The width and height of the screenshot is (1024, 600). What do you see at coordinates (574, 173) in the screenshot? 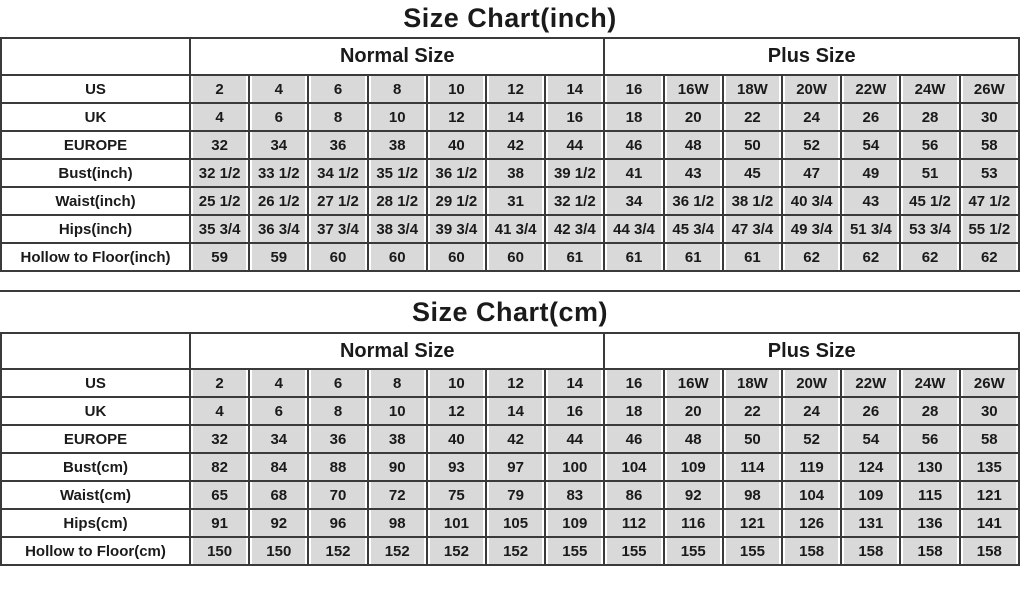
I see `size-cell: 39 1/2` at bounding box center [574, 173].